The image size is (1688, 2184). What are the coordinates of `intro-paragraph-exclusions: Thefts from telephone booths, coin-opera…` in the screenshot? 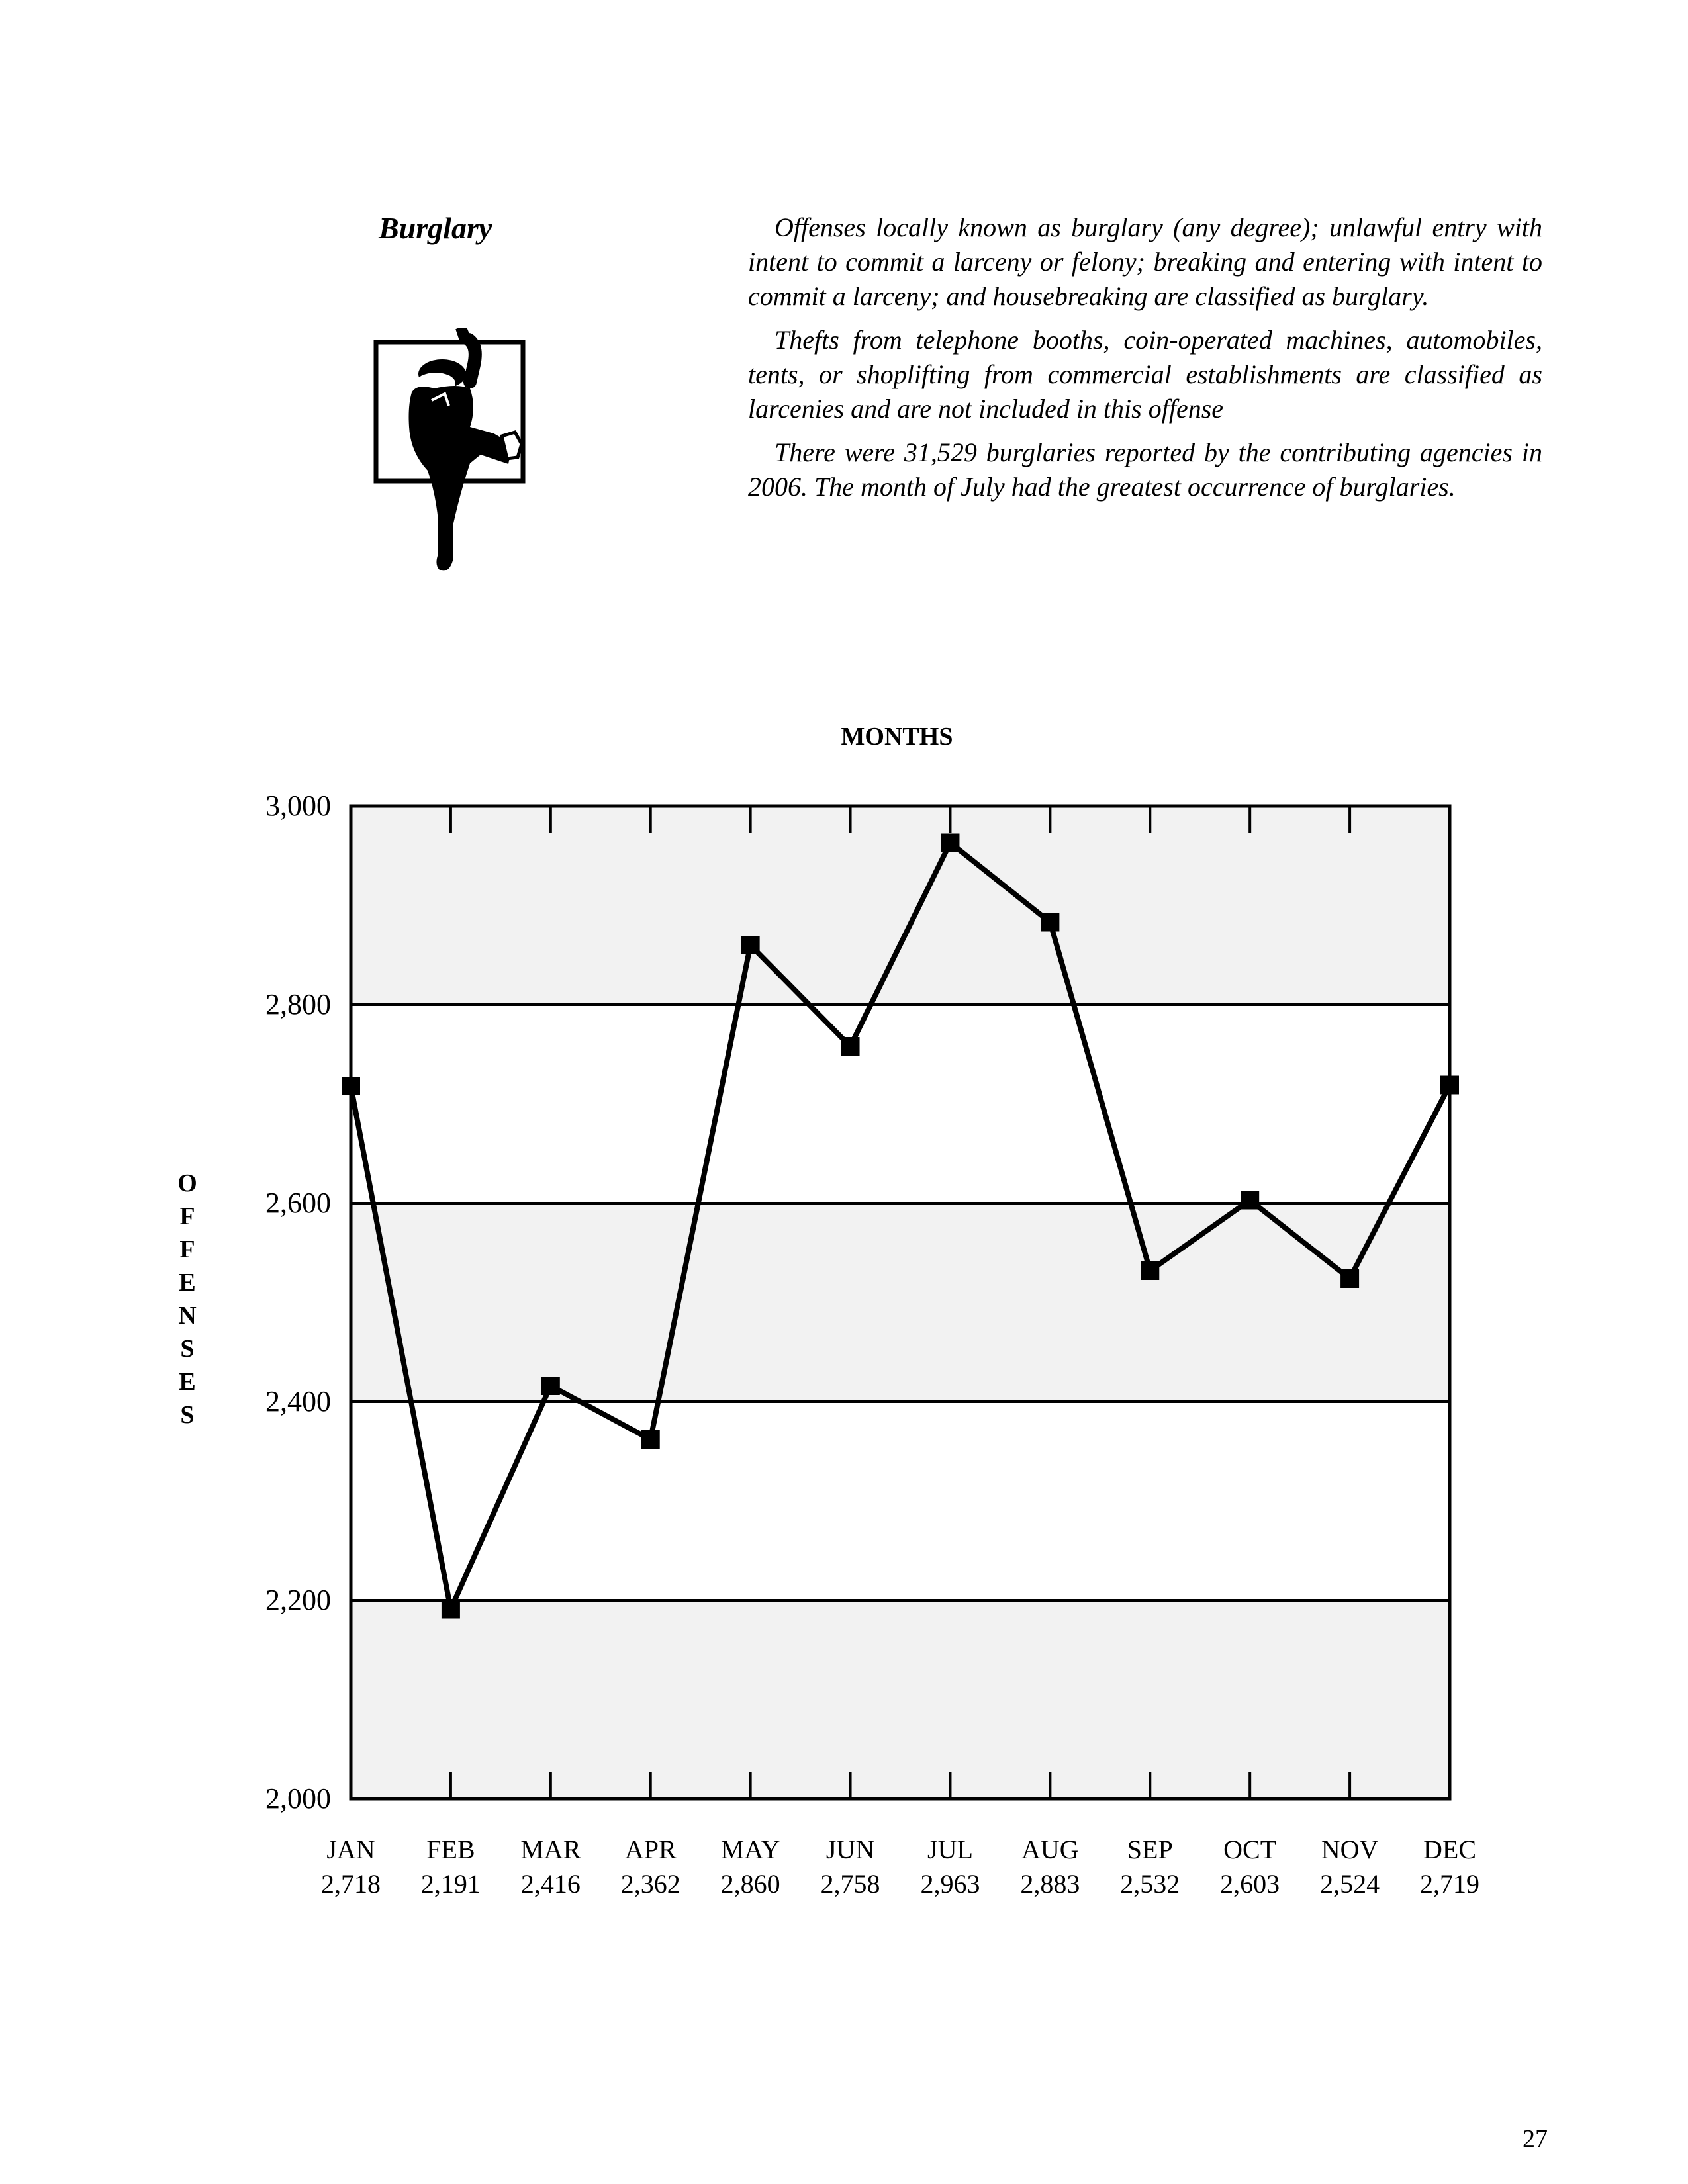 It's located at (1145, 375).